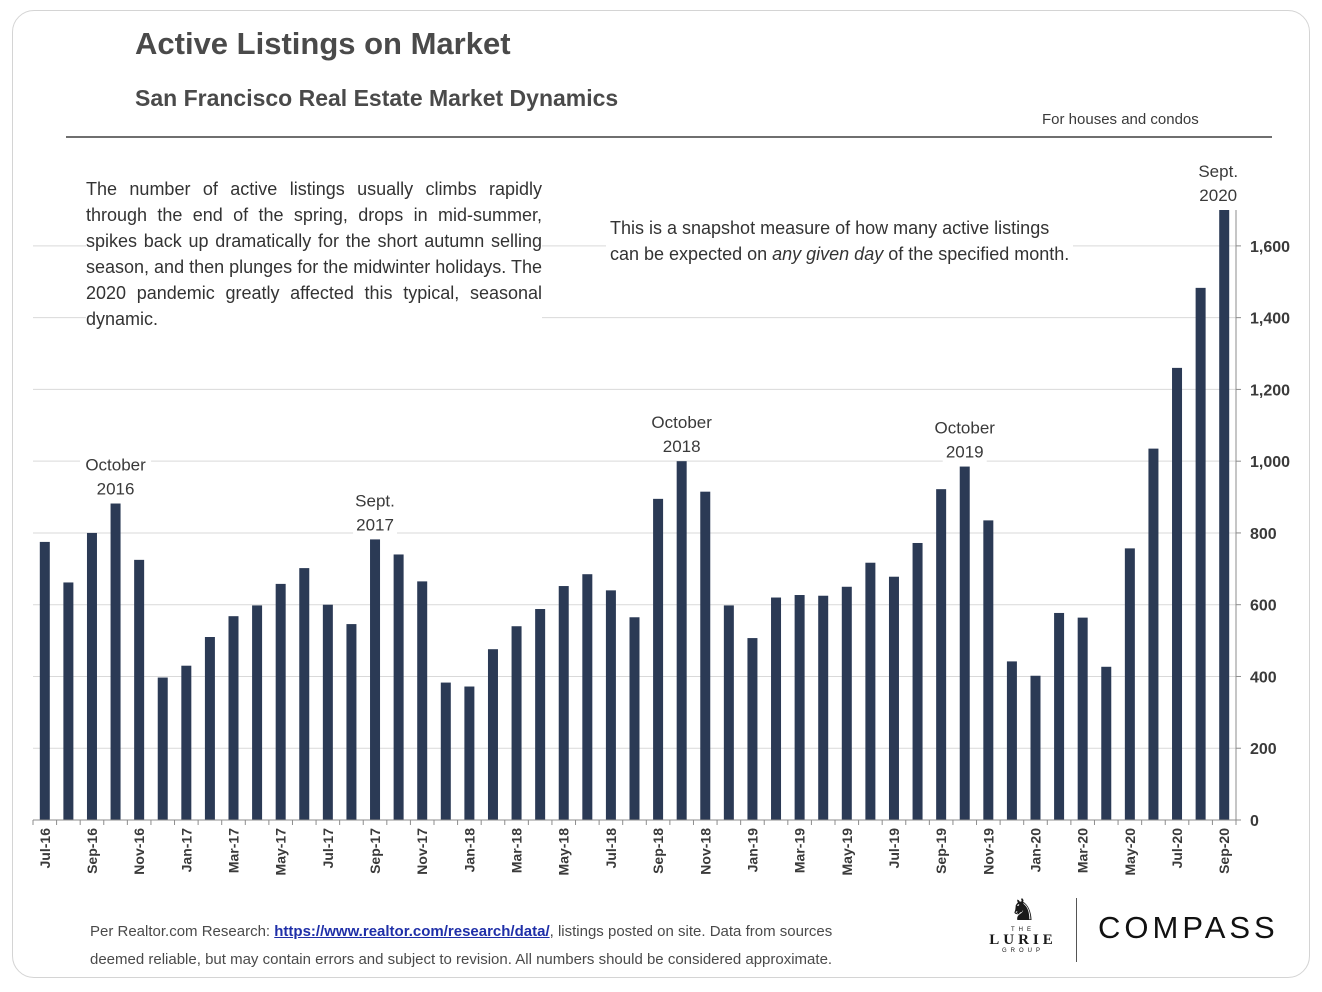  What do you see at coordinates (1224, 851) in the screenshot?
I see `x-tick-label: Sep-20` at bounding box center [1224, 851].